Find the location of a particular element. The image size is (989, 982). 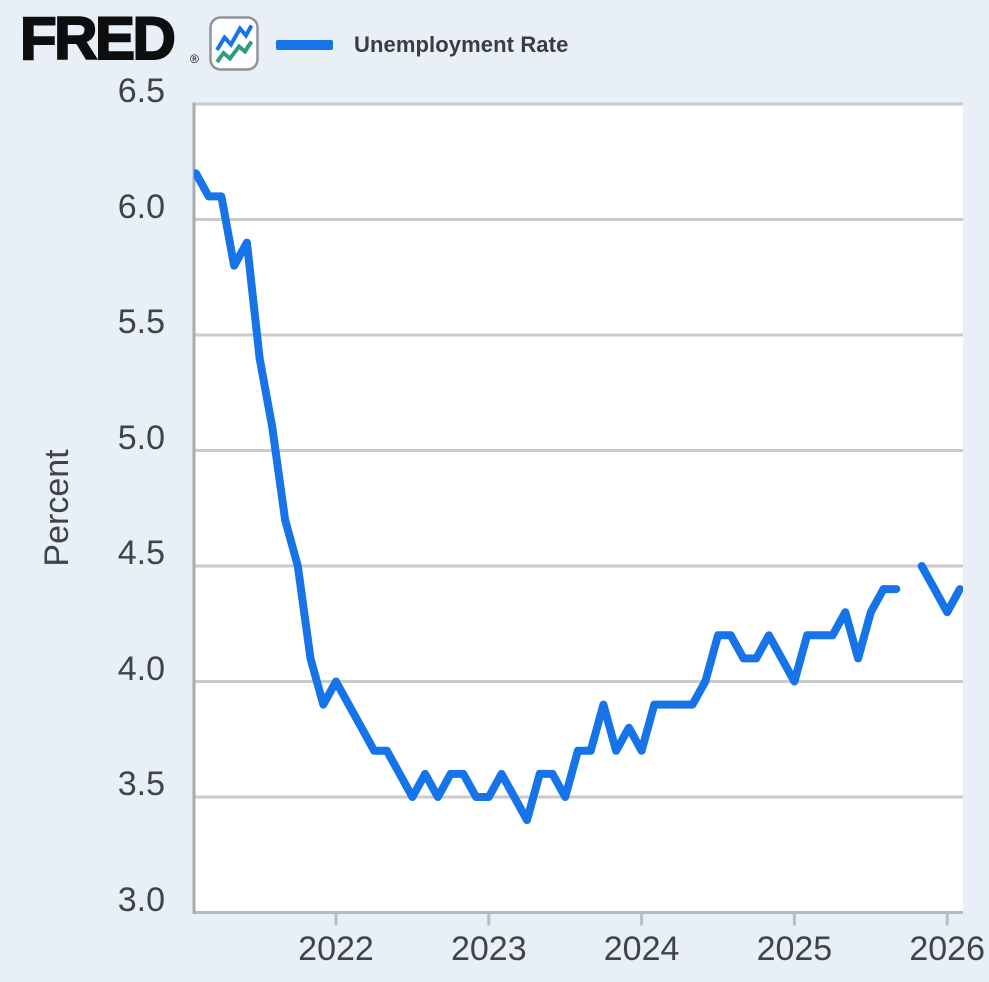

legend-series-label: Unemployment Rate is located at coordinates (461, 44).